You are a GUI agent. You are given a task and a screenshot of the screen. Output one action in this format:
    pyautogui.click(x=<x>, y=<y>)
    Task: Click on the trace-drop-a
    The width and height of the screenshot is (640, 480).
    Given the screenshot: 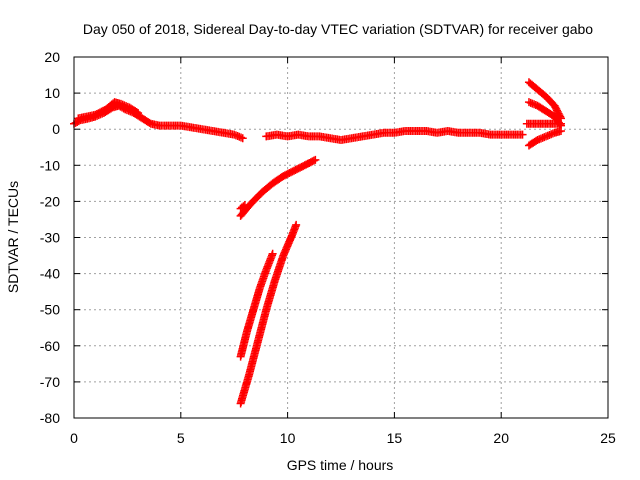 What is the action you would take?
    pyautogui.click(x=256, y=305)
    